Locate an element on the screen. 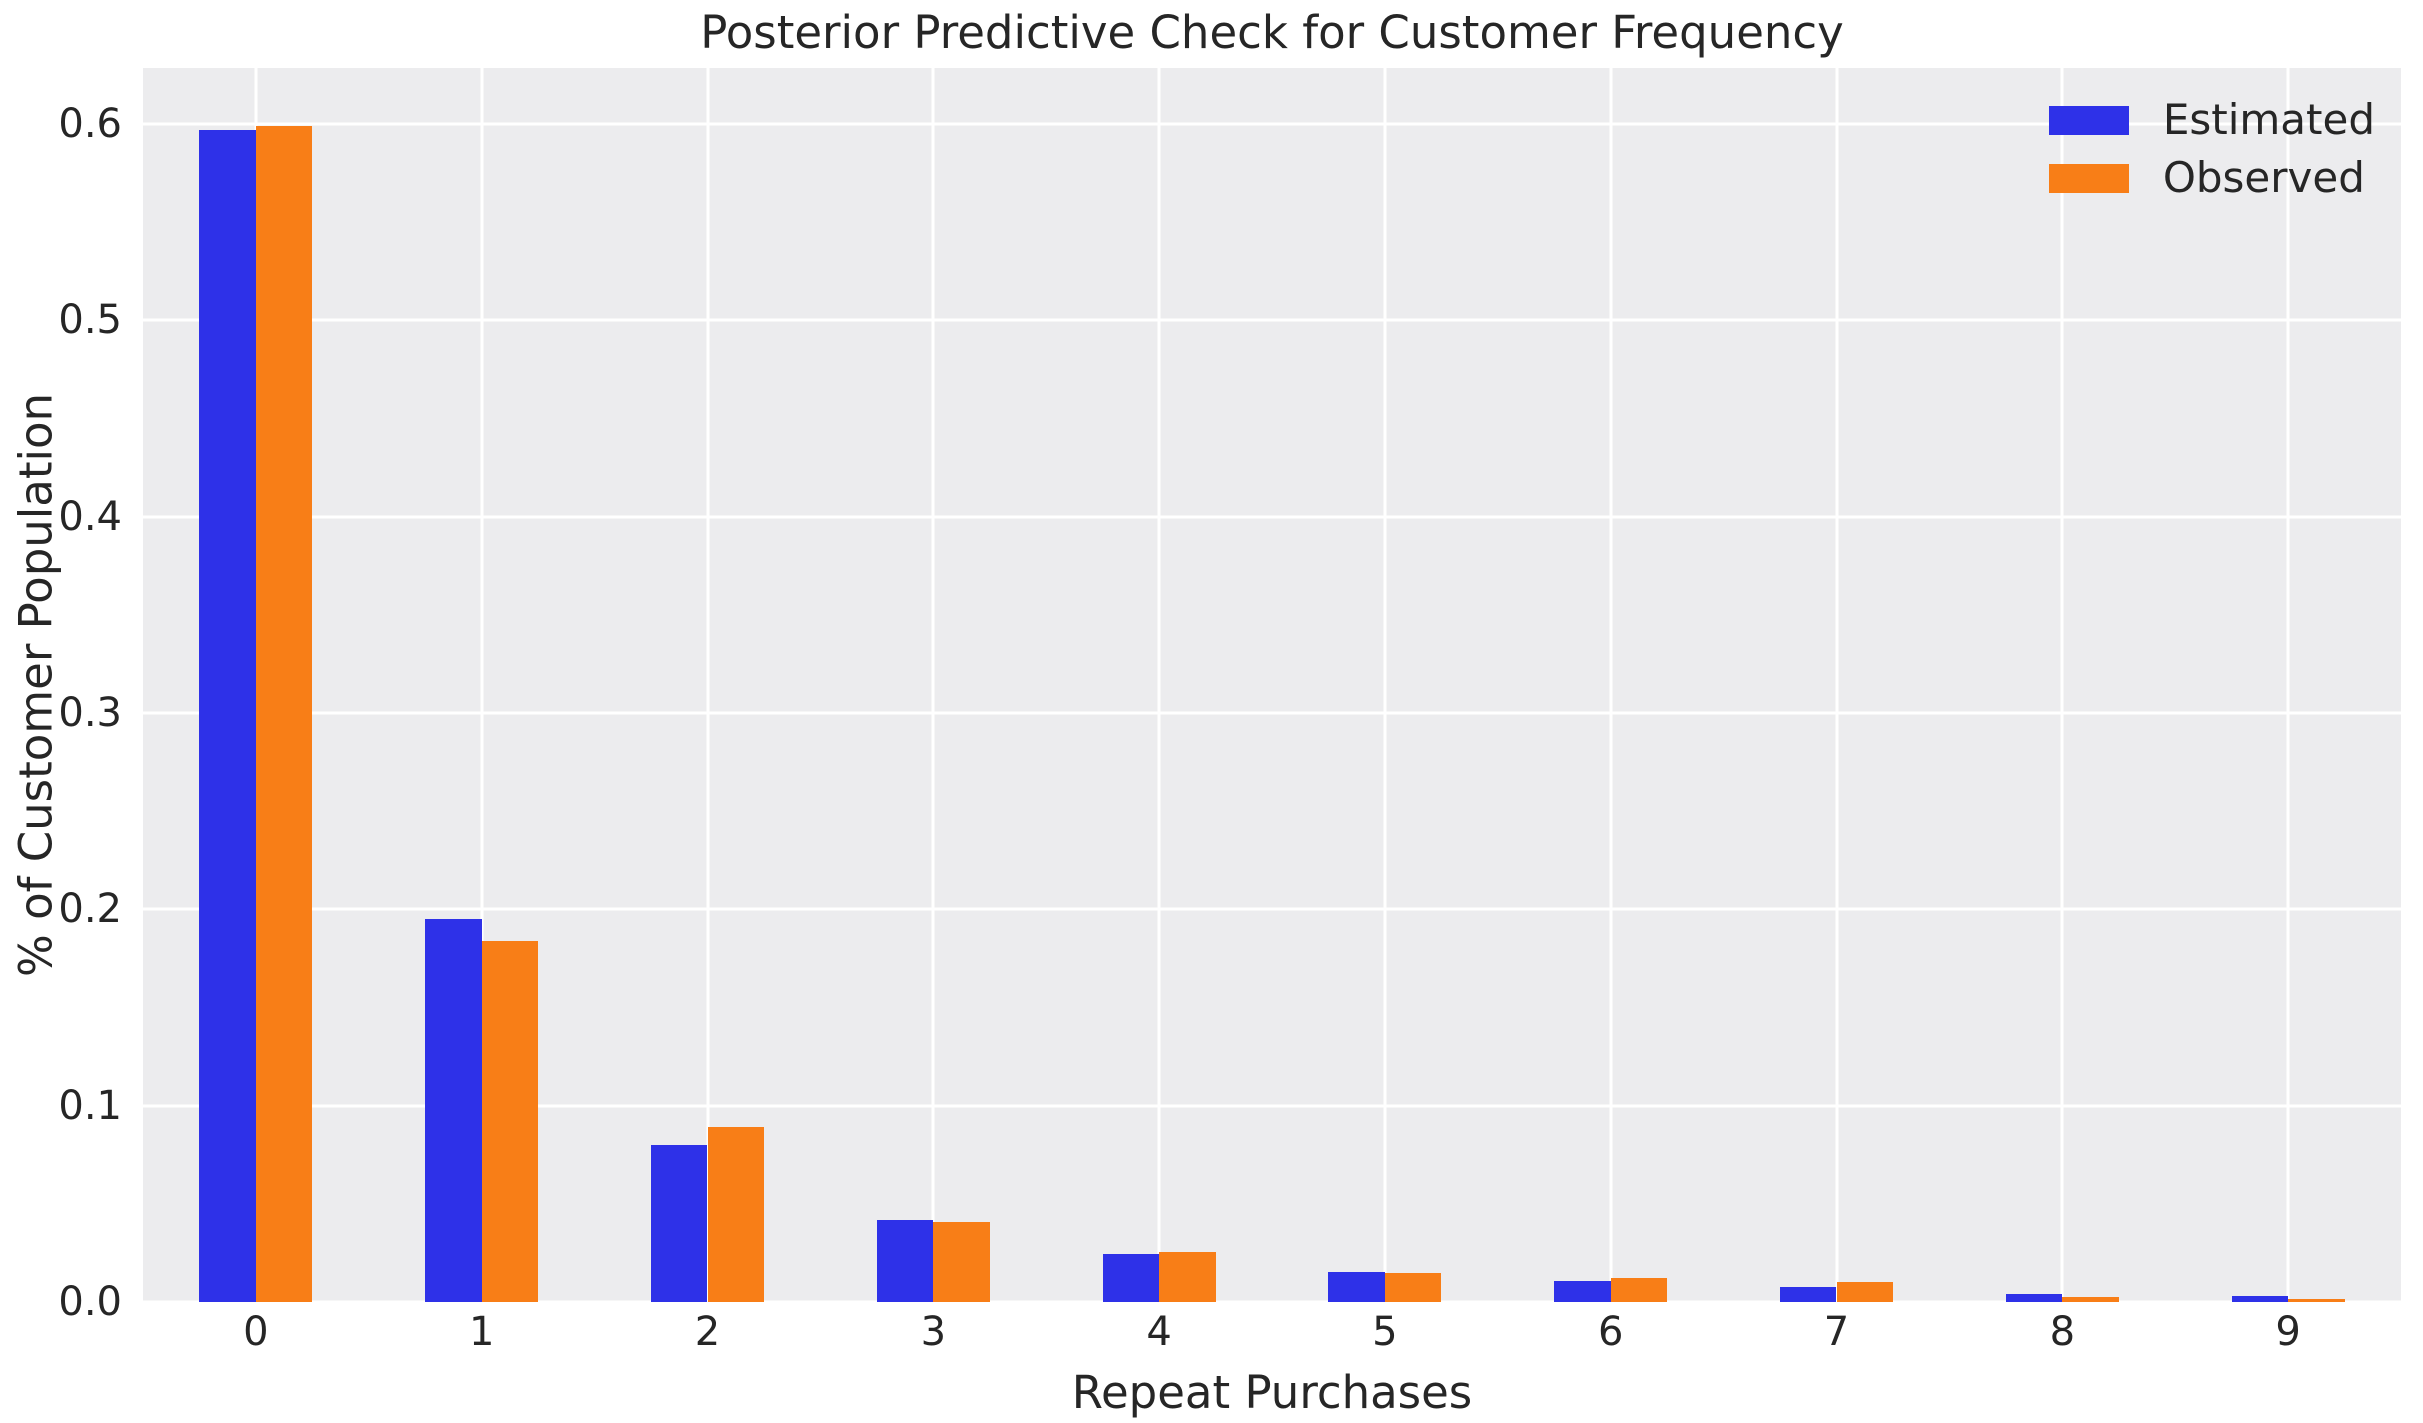  bar-observed-x5 is located at coordinates (1413, 1287).